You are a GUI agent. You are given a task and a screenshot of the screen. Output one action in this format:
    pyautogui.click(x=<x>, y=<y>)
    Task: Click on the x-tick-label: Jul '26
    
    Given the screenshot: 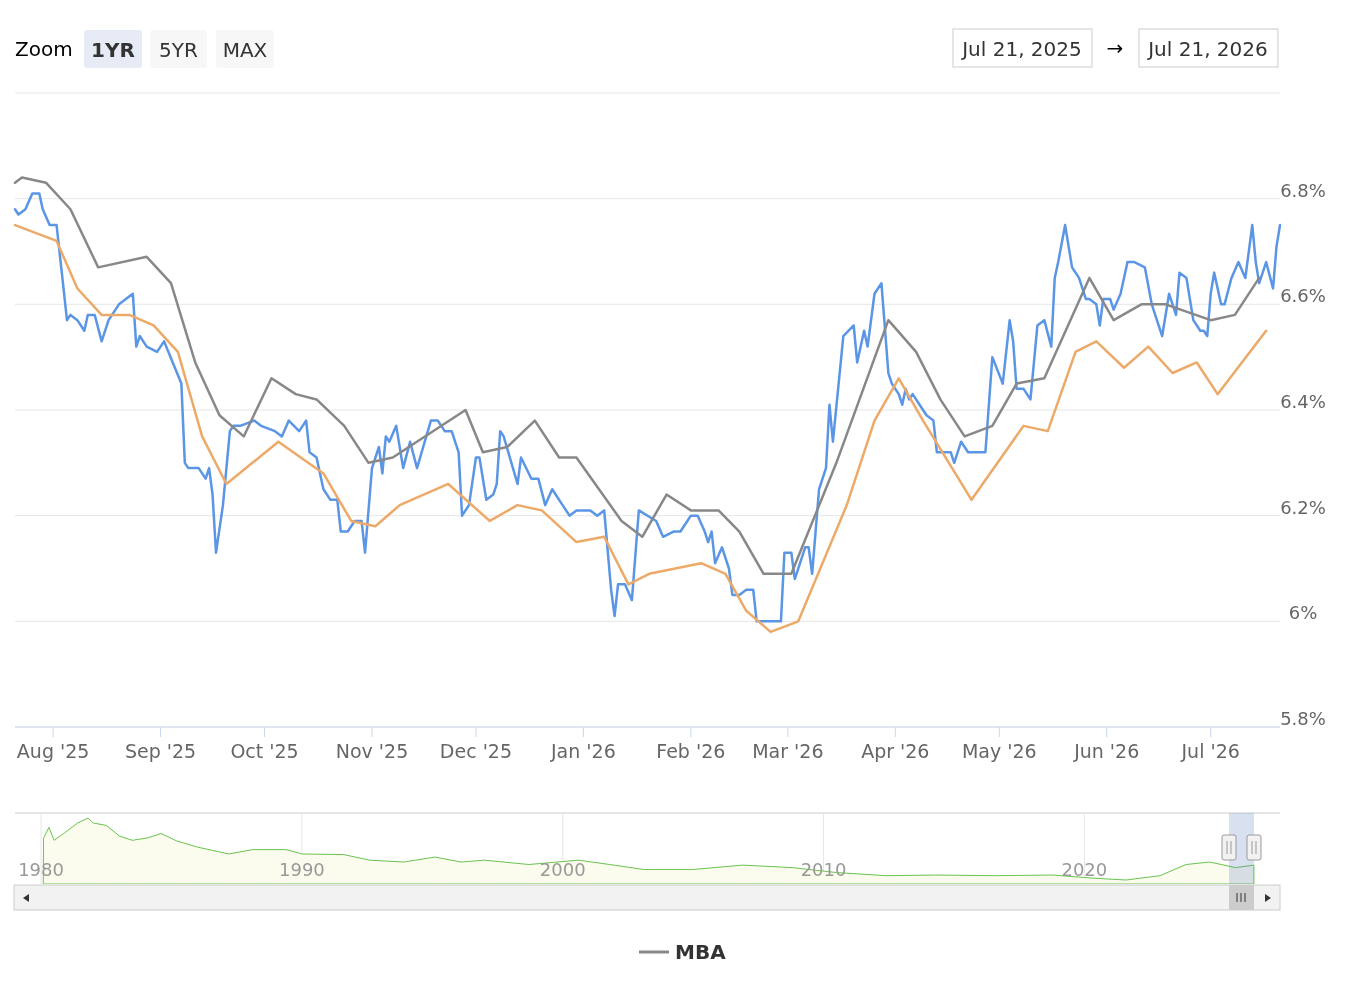 What is the action you would take?
    pyautogui.click(x=1210, y=751)
    